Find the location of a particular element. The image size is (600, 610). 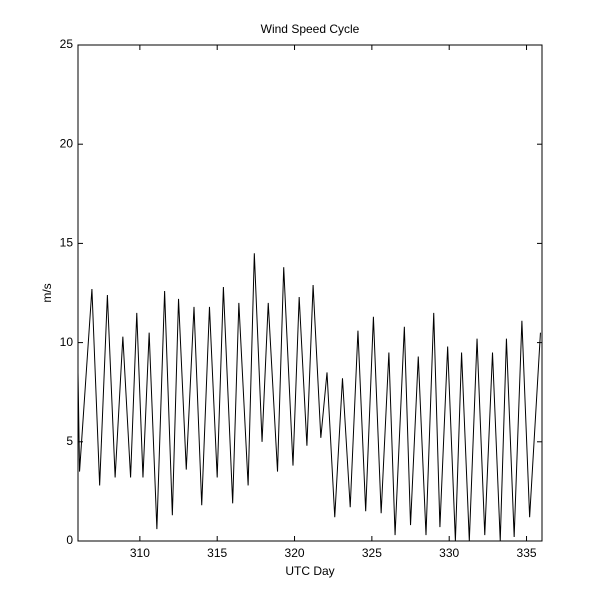

x-tick-label: 325 is located at coordinates (372, 553).